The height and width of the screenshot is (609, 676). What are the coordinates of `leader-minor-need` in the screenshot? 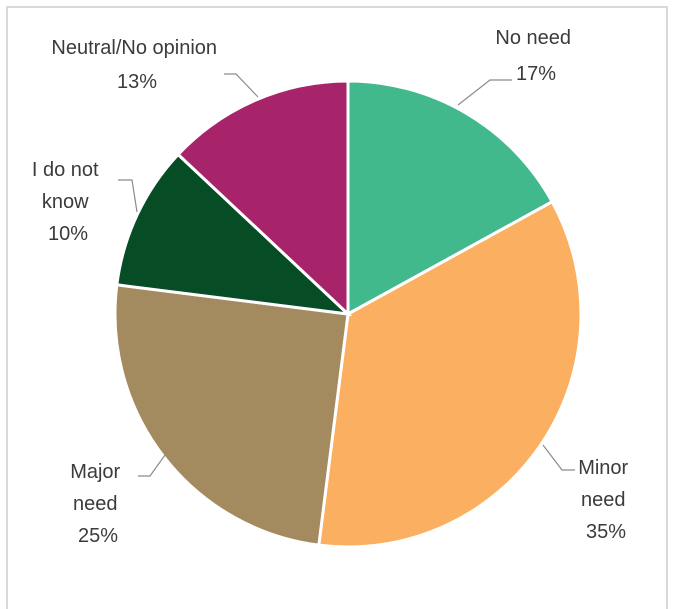 It's located at (558, 457).